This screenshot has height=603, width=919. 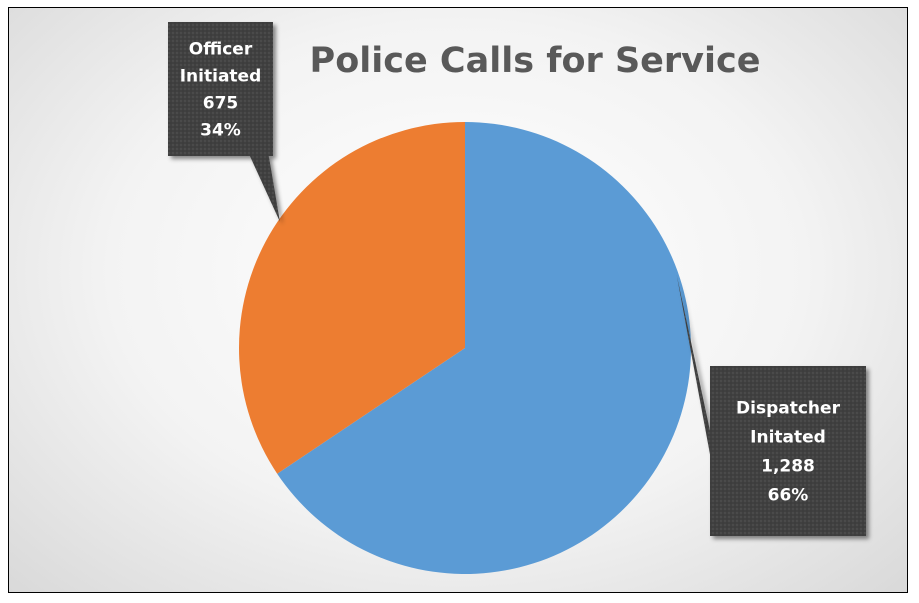 I want to click on callout-text-1: Officer Initiated 675 34%, so click(x=221, y=90).